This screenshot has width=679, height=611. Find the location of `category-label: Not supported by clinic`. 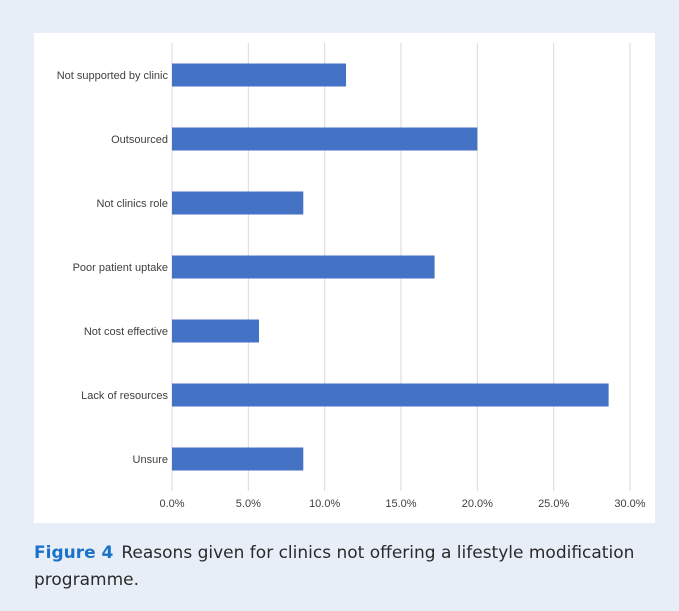

category-label: Not supported by clinic is located at coordinates (113, 76).